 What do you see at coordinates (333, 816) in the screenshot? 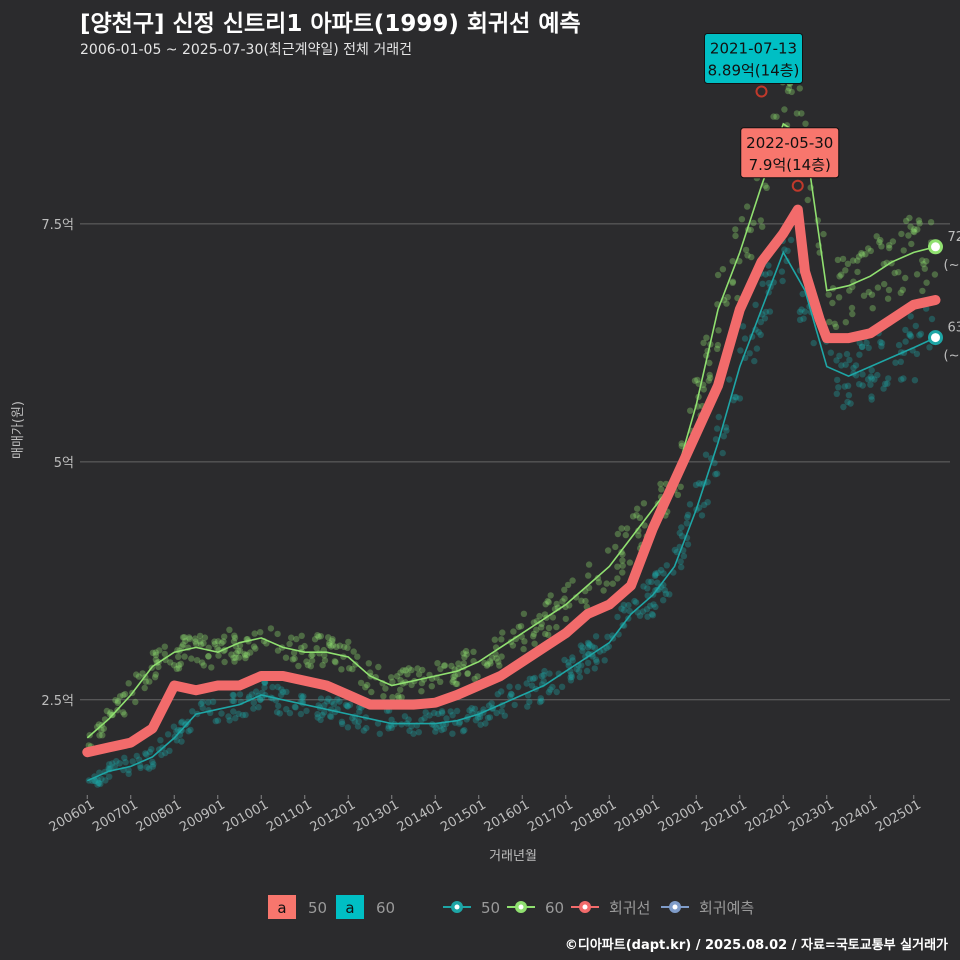
I see `x-tick-label: 201201` at bounding box center [333, 816].